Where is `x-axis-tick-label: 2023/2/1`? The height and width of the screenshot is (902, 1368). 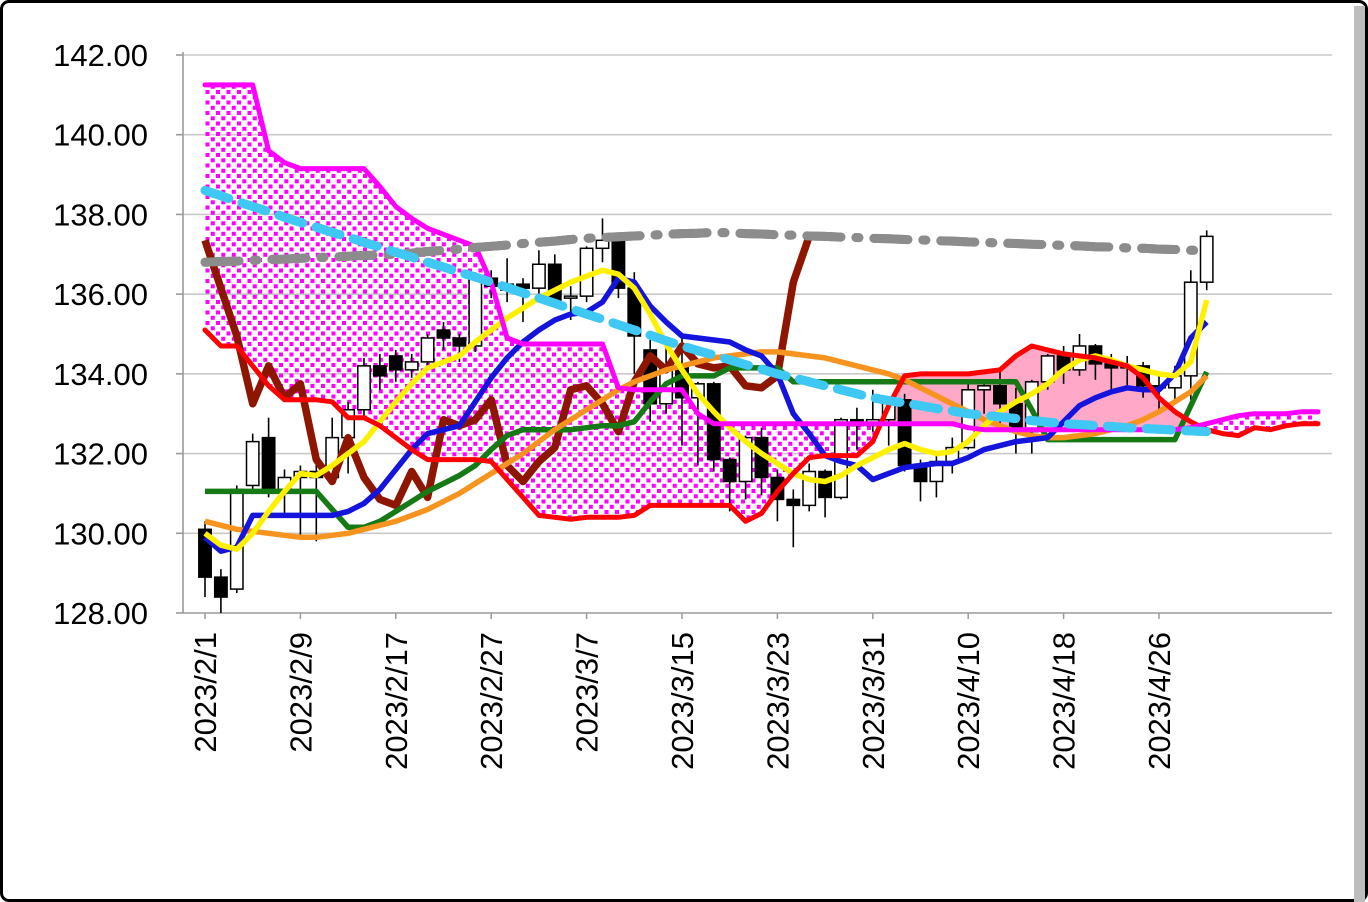
x-axis-tick-label: 2023/2/1 is located at coordinates (205, 692).